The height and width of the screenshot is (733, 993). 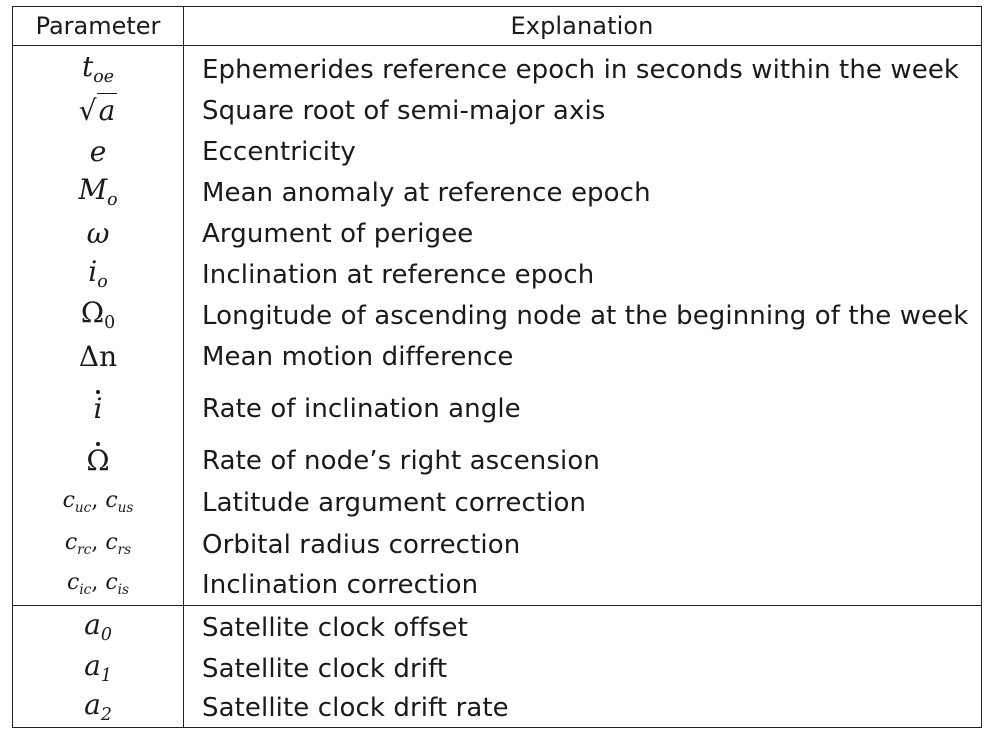 I want to click on parameter-explanation: Inclination at reference epoch, so click(x=398, y=275).